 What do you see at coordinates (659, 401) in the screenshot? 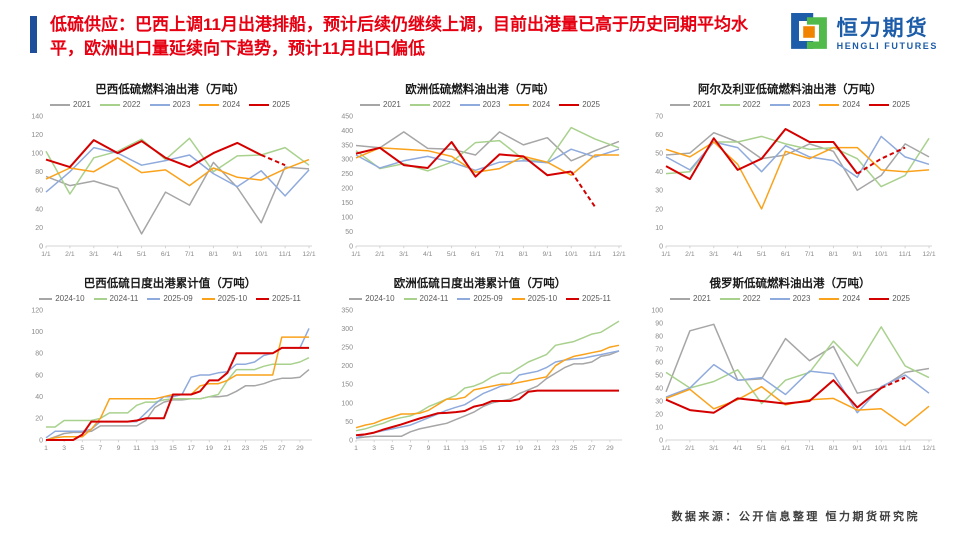
I see `svg-text: 30` at bounding box center [659, 401].